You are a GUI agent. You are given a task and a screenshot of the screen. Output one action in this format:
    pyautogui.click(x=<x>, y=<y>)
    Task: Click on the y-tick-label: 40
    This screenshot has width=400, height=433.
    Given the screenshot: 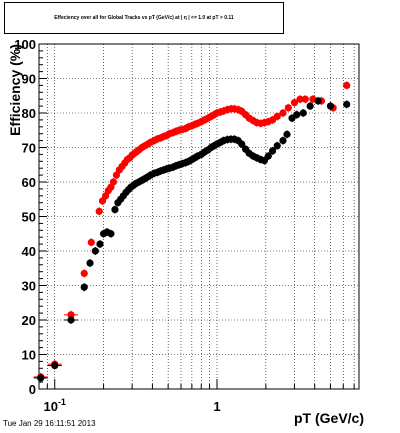 What is the action you would take?
    pyautogui.click(x=29, y=251)
    